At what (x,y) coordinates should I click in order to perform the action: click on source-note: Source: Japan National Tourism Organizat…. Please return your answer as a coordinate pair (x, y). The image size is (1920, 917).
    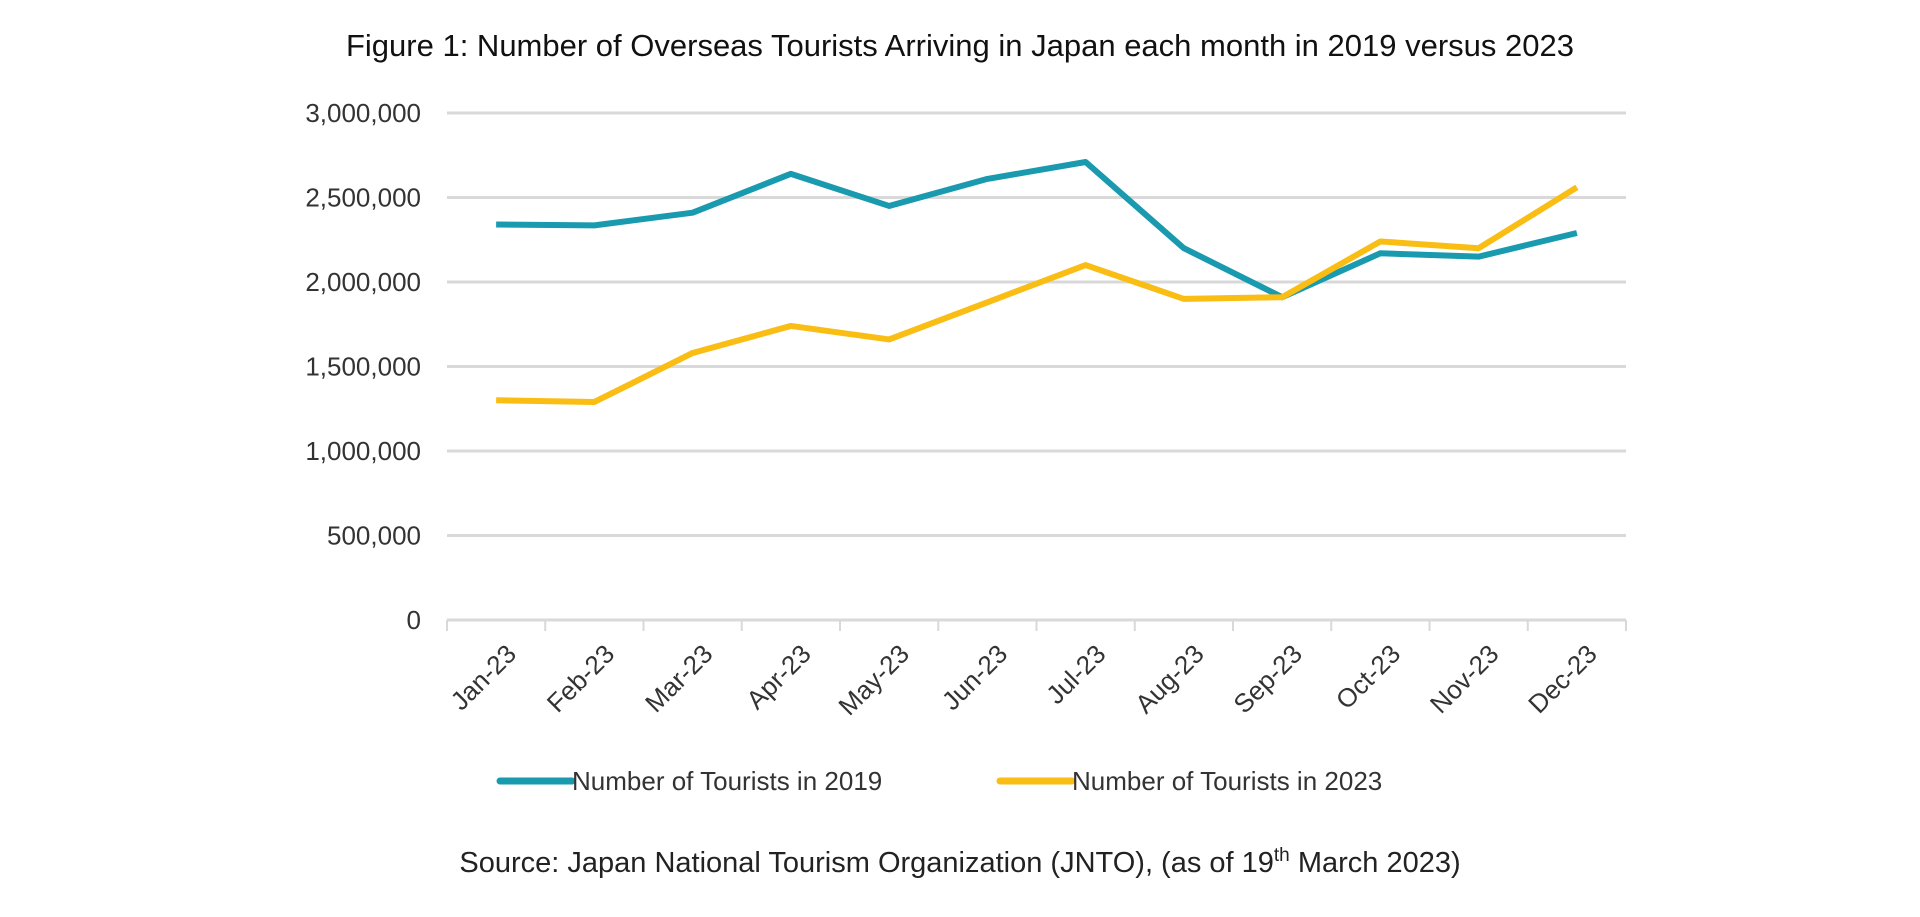
    Looking at the image, I should click on (959, 862).